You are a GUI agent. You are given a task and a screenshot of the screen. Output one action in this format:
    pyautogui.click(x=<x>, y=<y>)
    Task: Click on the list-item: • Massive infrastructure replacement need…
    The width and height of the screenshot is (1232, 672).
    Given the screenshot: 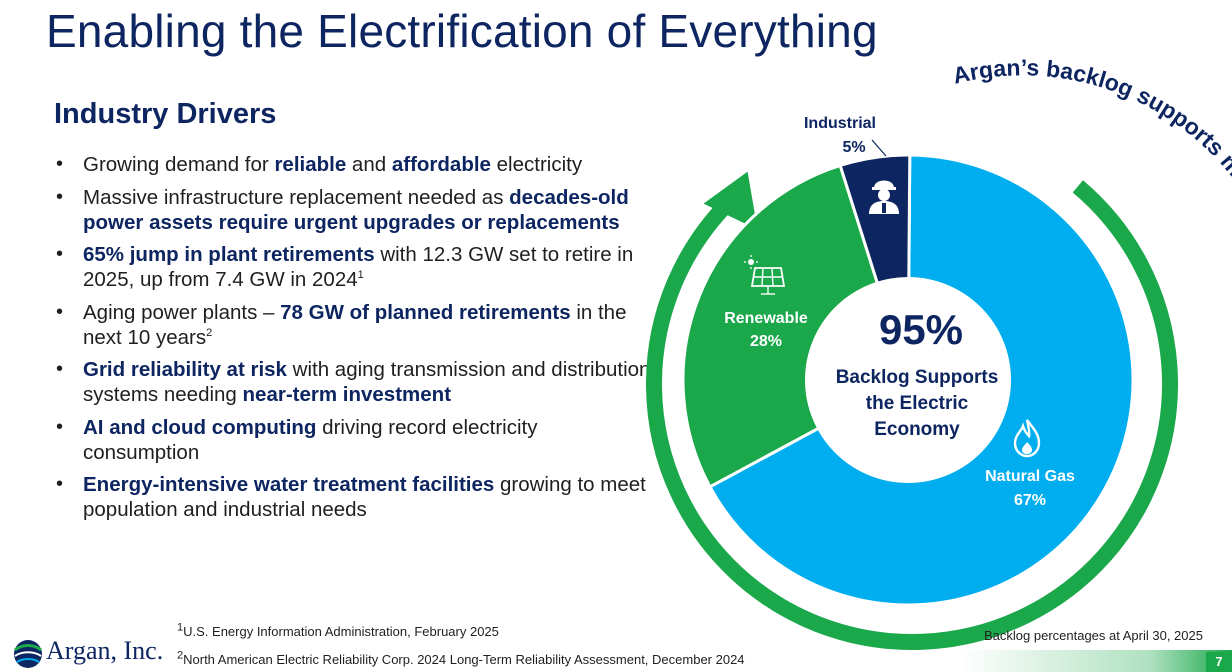 What is the action you would take?
    pyautogui.click(x=342, y=209)
    